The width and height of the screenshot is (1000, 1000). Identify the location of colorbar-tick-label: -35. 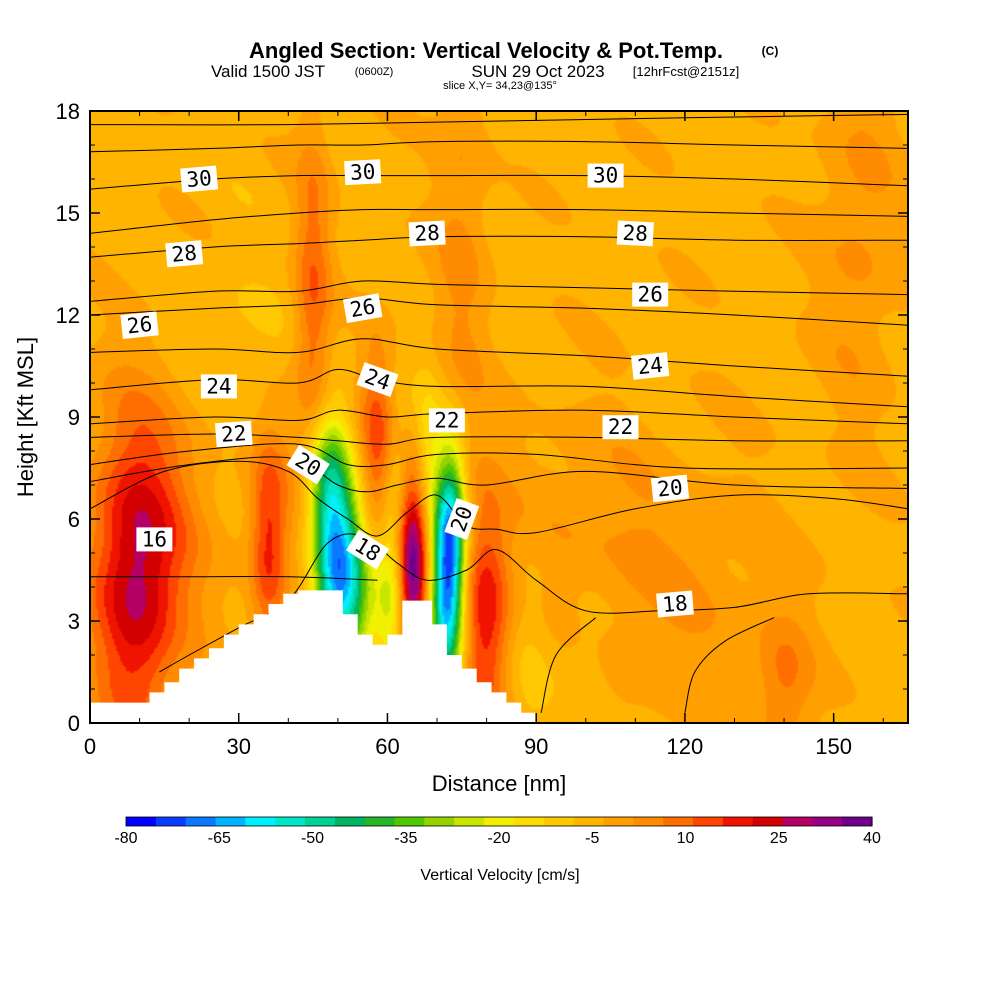
(405, 838).